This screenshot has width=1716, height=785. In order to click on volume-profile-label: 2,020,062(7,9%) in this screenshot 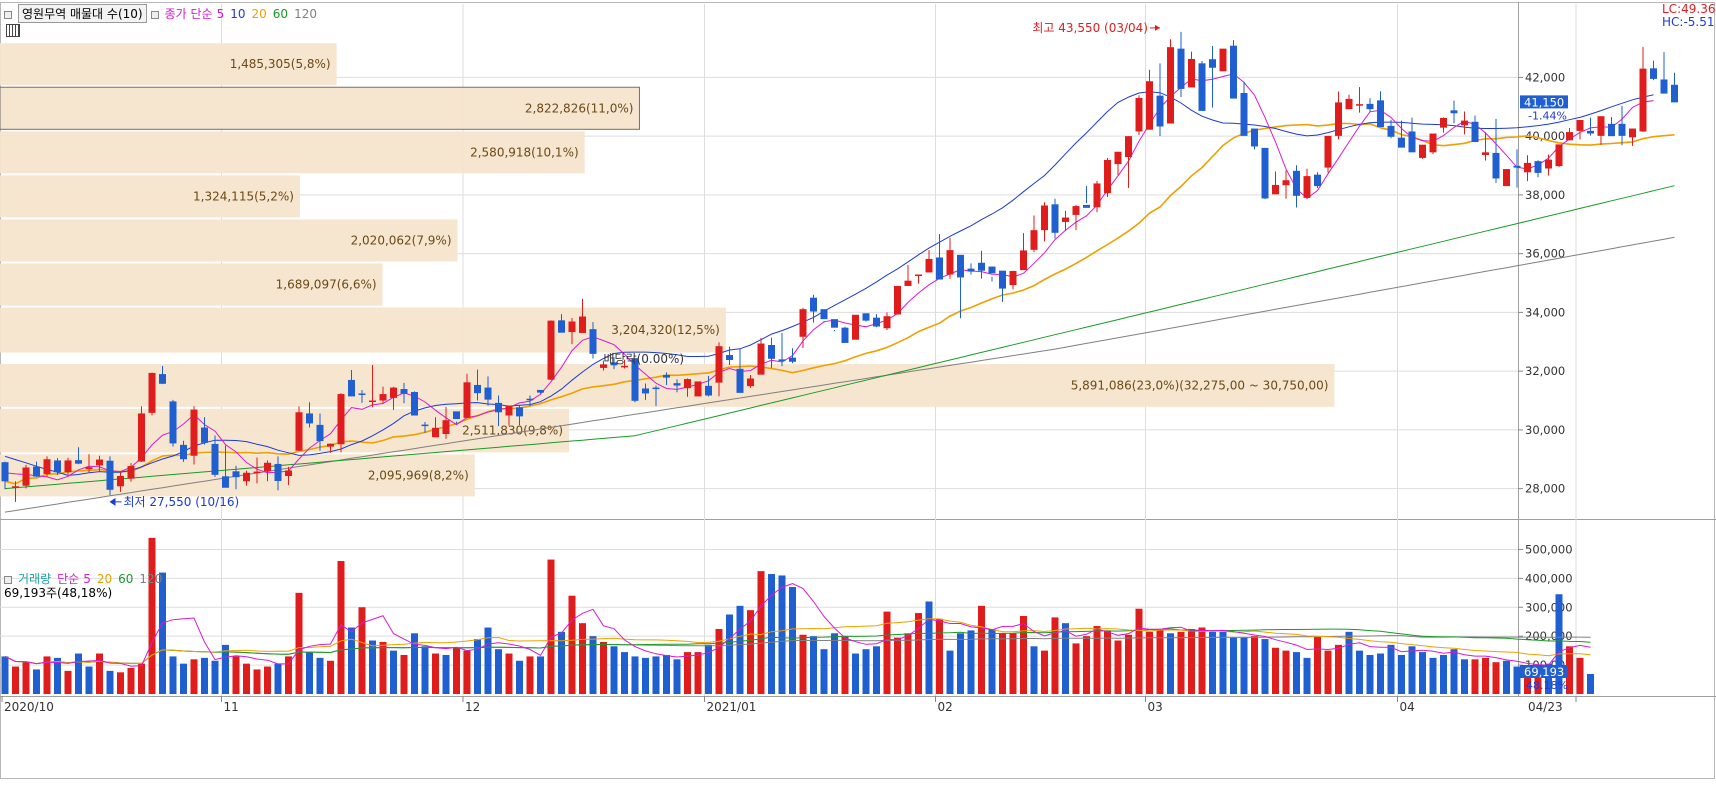, I will do `click(401, 240)`.